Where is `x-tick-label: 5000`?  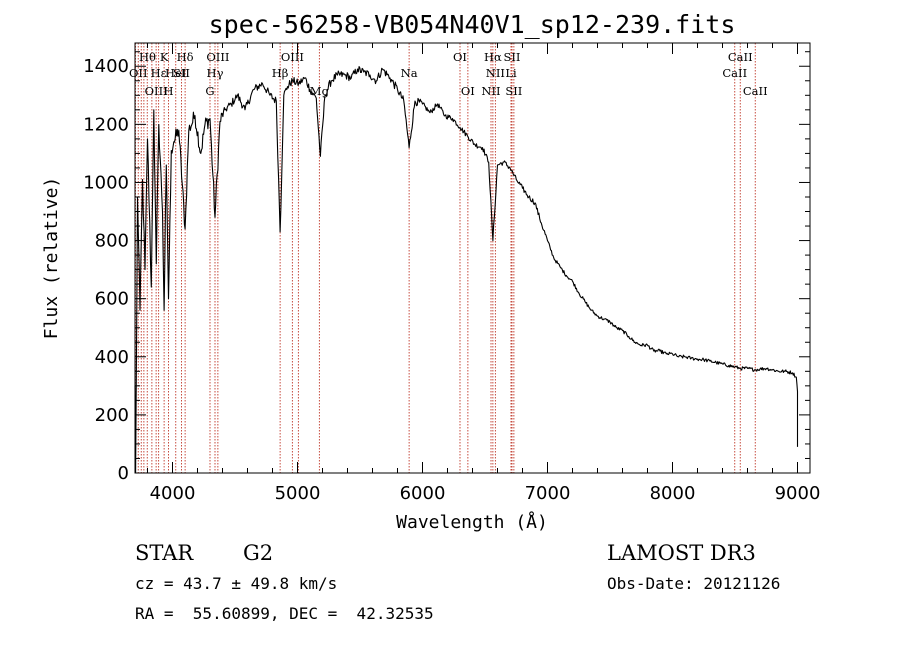
x-tick-label: 5000 is located at coordinates (298, 493).